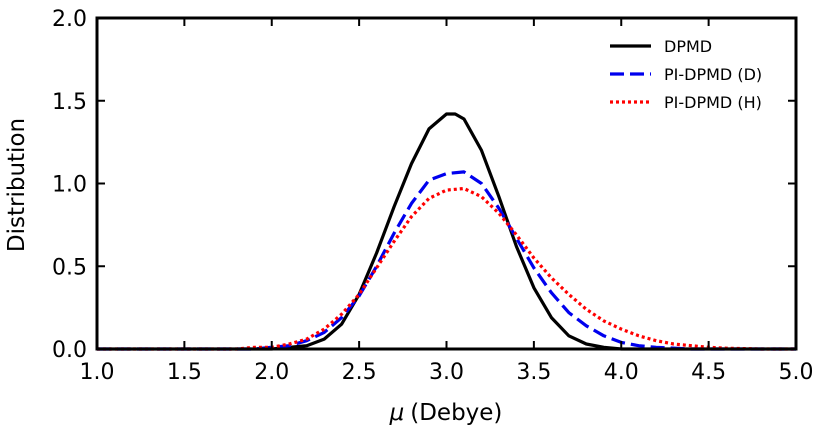  What do you see at coordinates (69, 19) in the screenshot?
I see `y-tick-label-4: 2.0` at bounding box center [69, 19].